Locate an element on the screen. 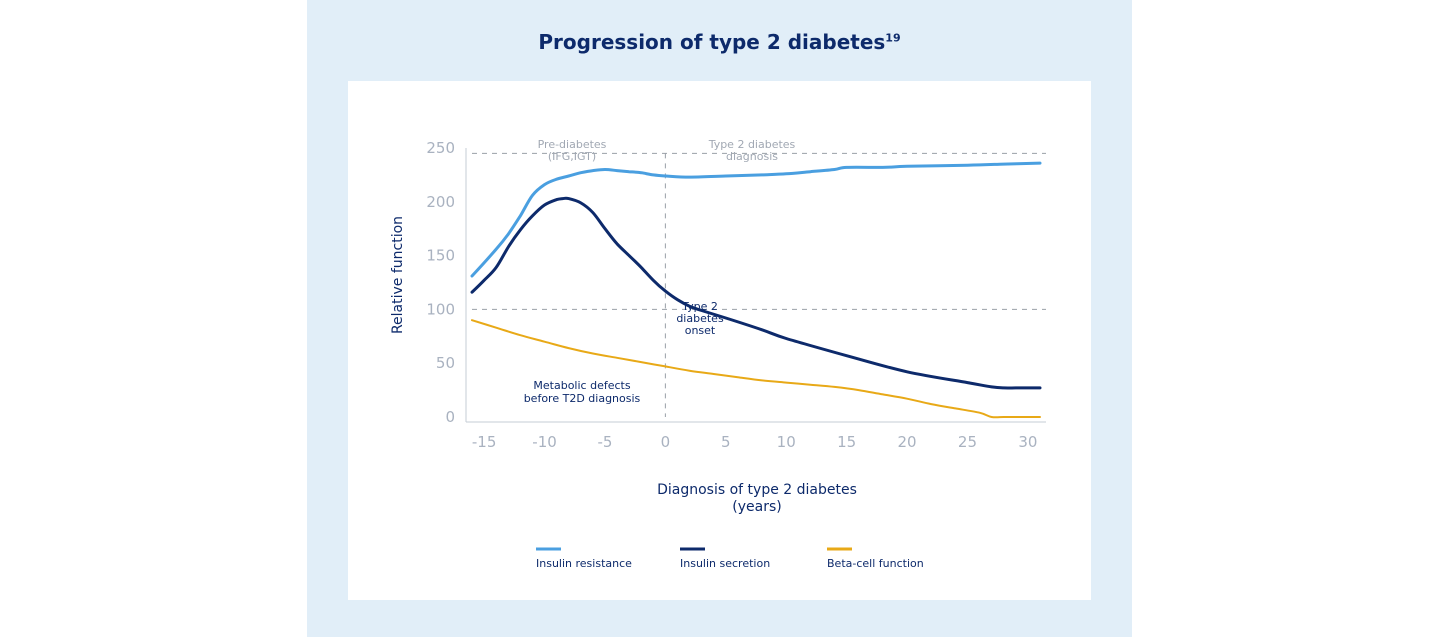  insulin-secretion-line is located at coordinates (756, 293).